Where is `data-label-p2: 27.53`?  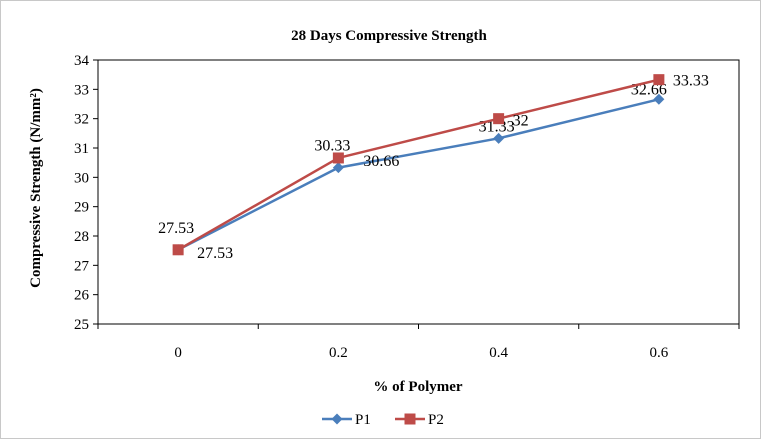 data-label-p2: 27.53 is located at coordinates (215, 253).